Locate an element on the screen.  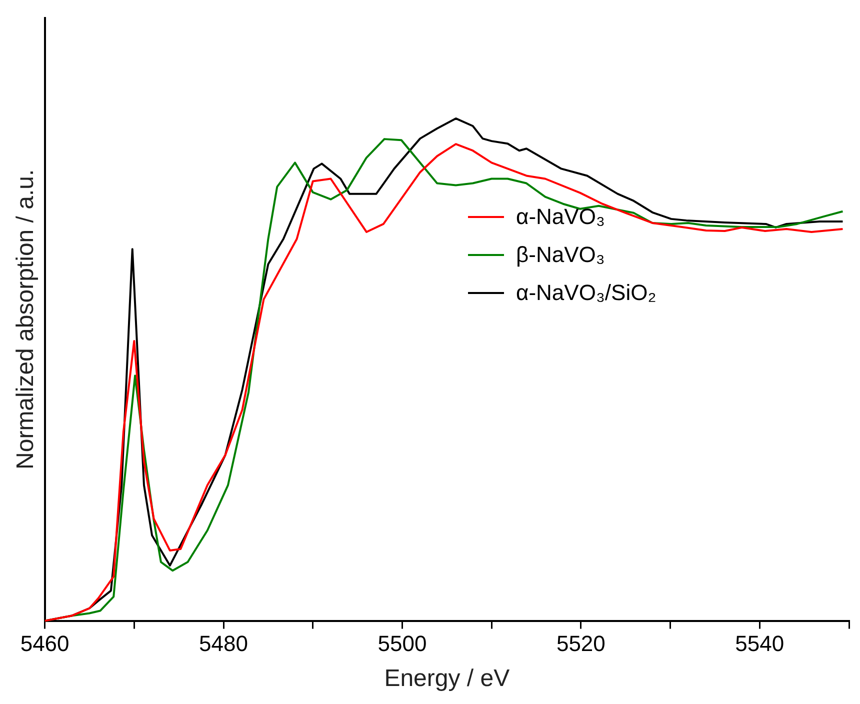
x-axis-title: Energy / eV is located at coordinates (447, 678).